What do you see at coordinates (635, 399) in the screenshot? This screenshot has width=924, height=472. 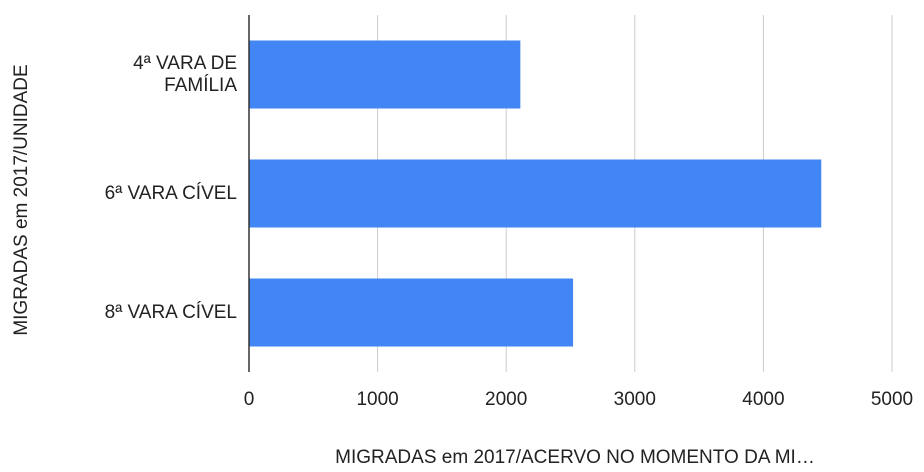 I see `x-tick-label: 3000` at bounding box center [635, 399].